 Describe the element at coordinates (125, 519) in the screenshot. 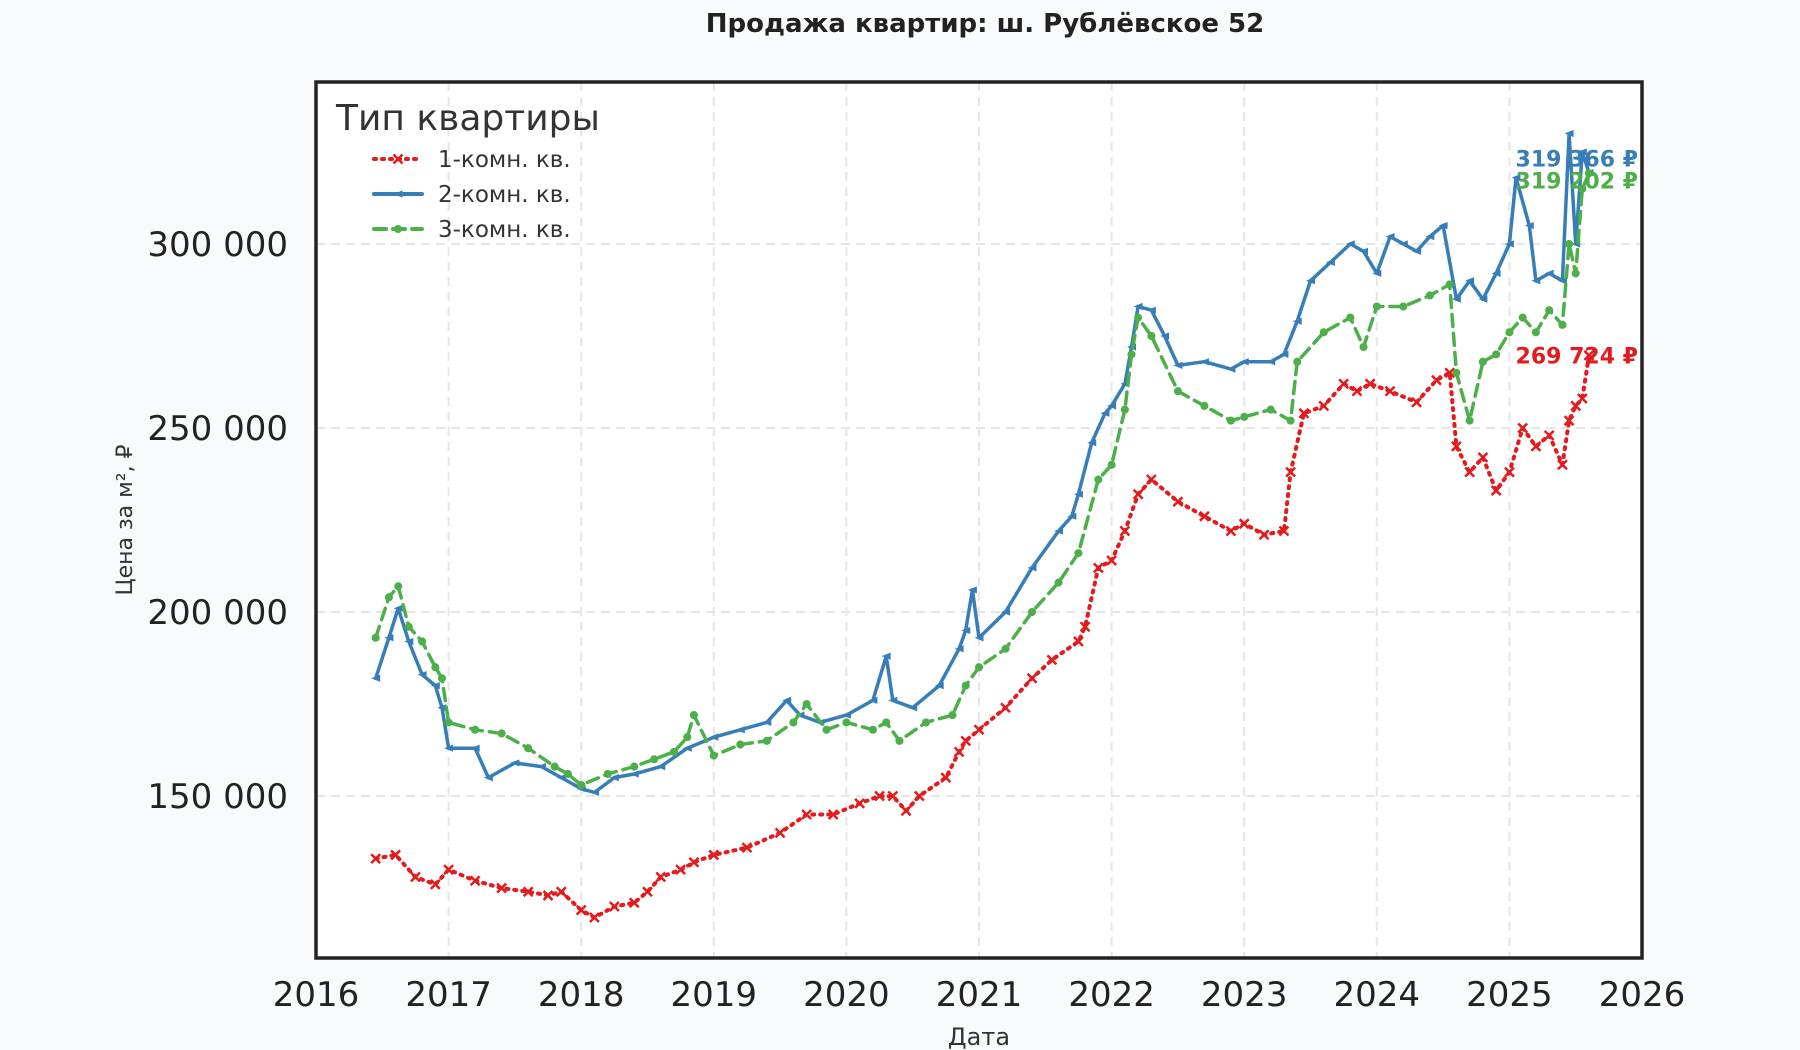

I see `y-axis-label: Цена за м², ₽` at that location.